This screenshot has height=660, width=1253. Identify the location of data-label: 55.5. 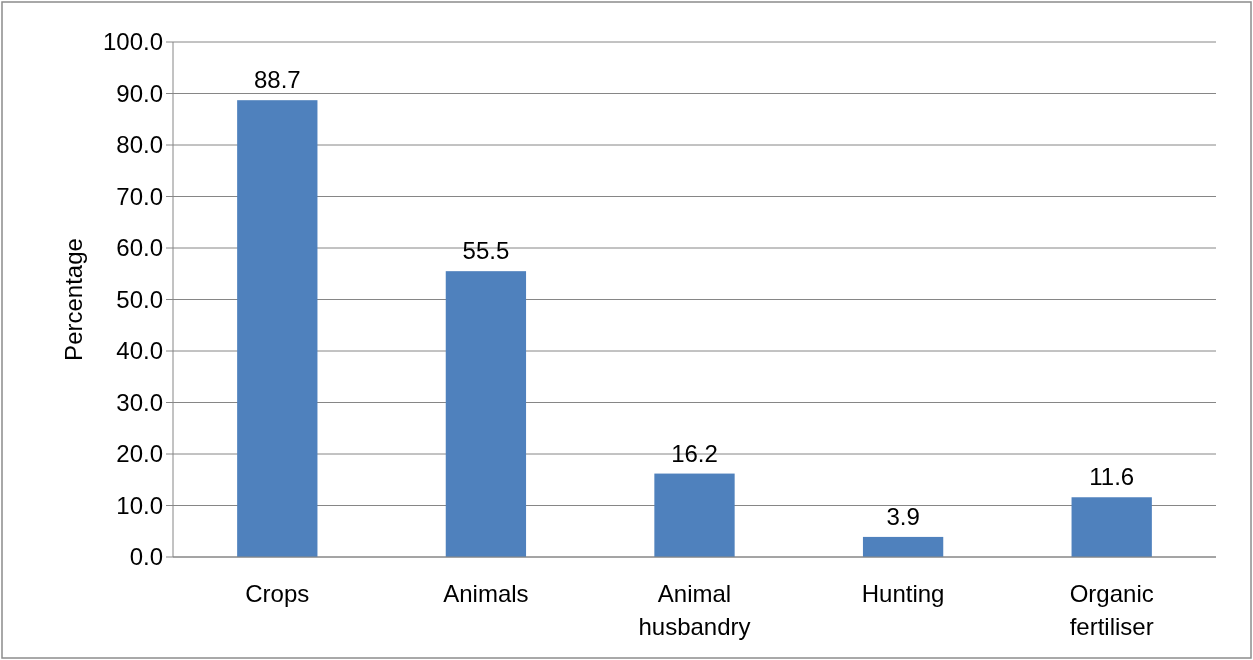
(486, 251).